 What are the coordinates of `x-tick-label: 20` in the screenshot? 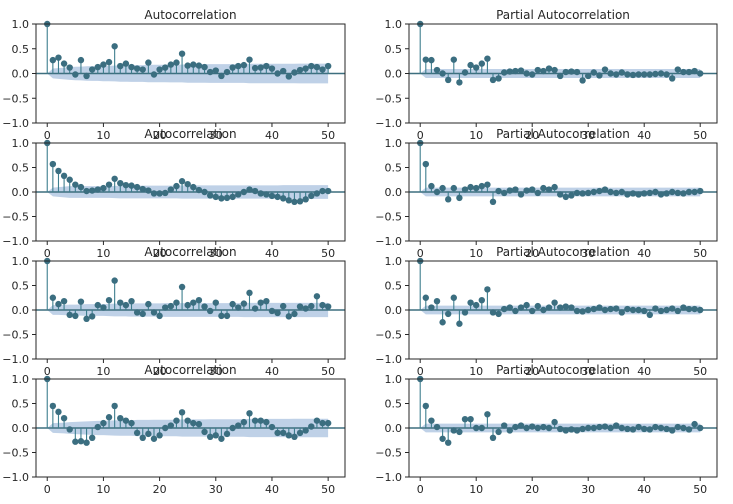 It's located at (160, 371).